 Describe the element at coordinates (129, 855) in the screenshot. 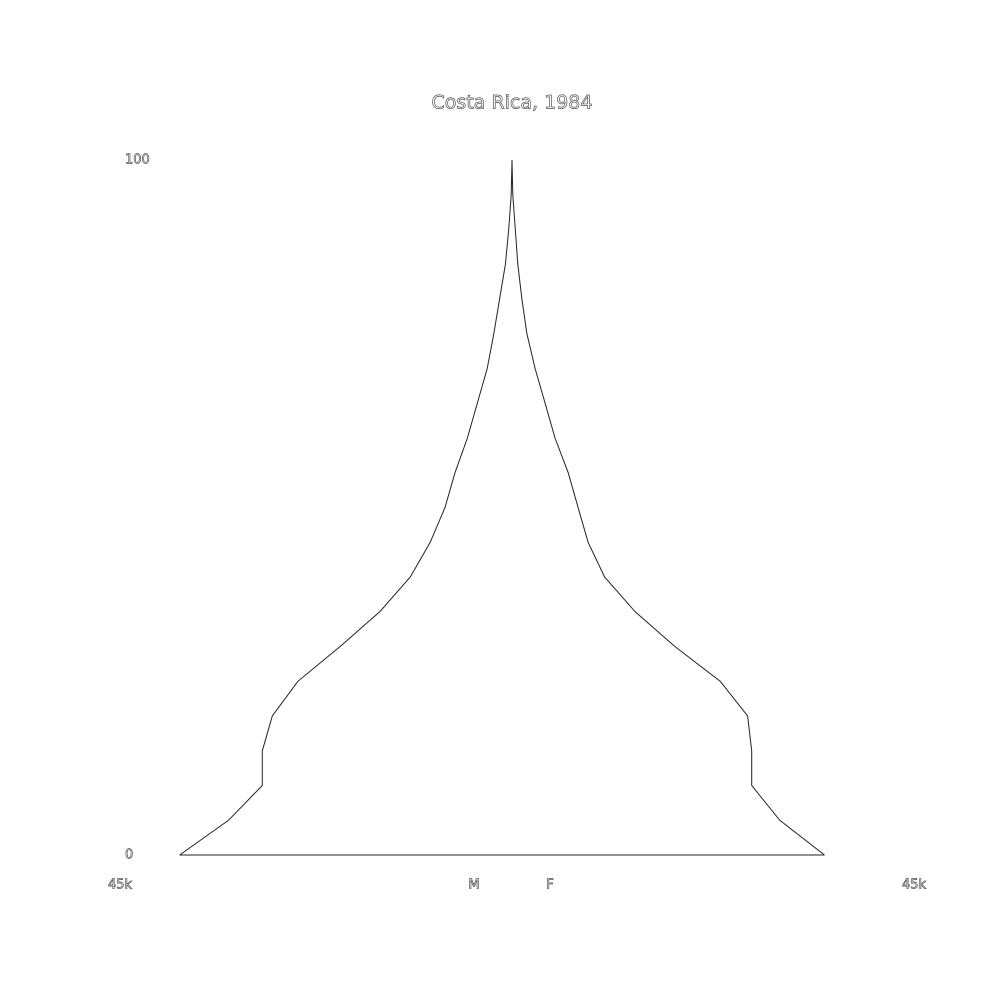

I see `y-tick-label: 0` at that location.